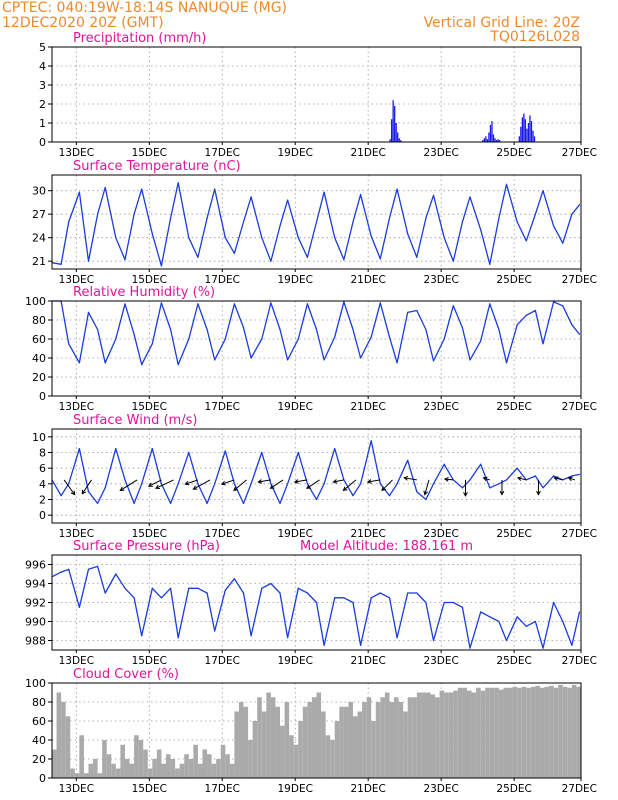 The width and height of the screenshot is (618, 800). Describe the element at coordinates (42, 515) in the screenshot. I see `wind-ytick-label: 0` at that location.